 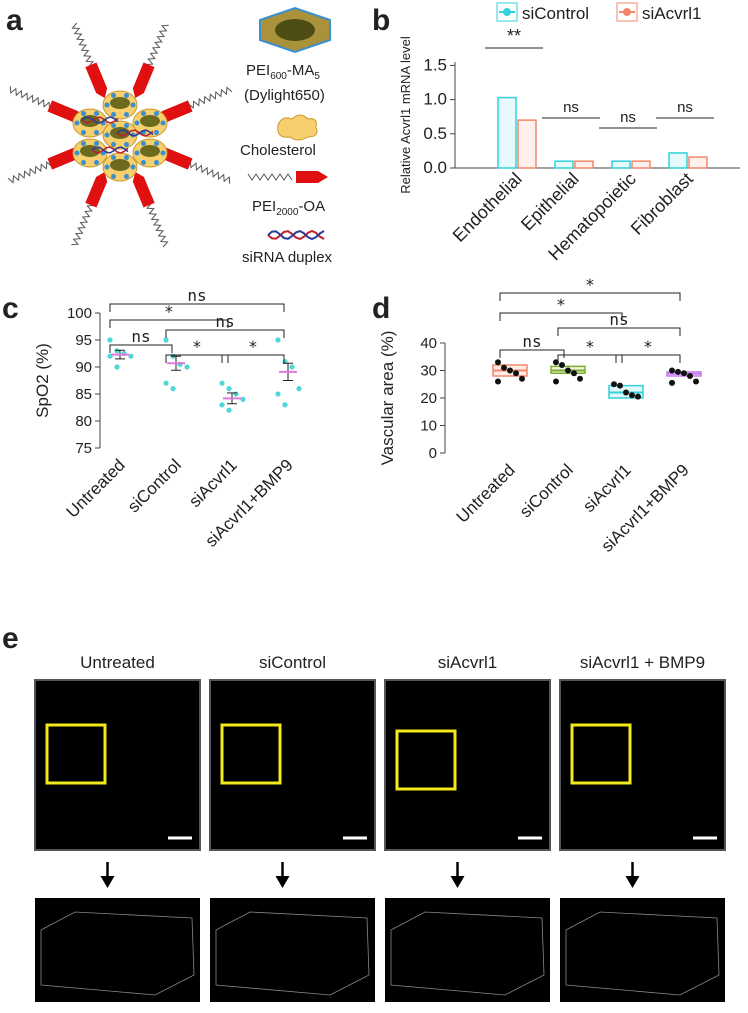 What do you see at coordinates (555, 13) in the screenshot?
I see `legend-label: siControl` at bounding box center [555, 13].